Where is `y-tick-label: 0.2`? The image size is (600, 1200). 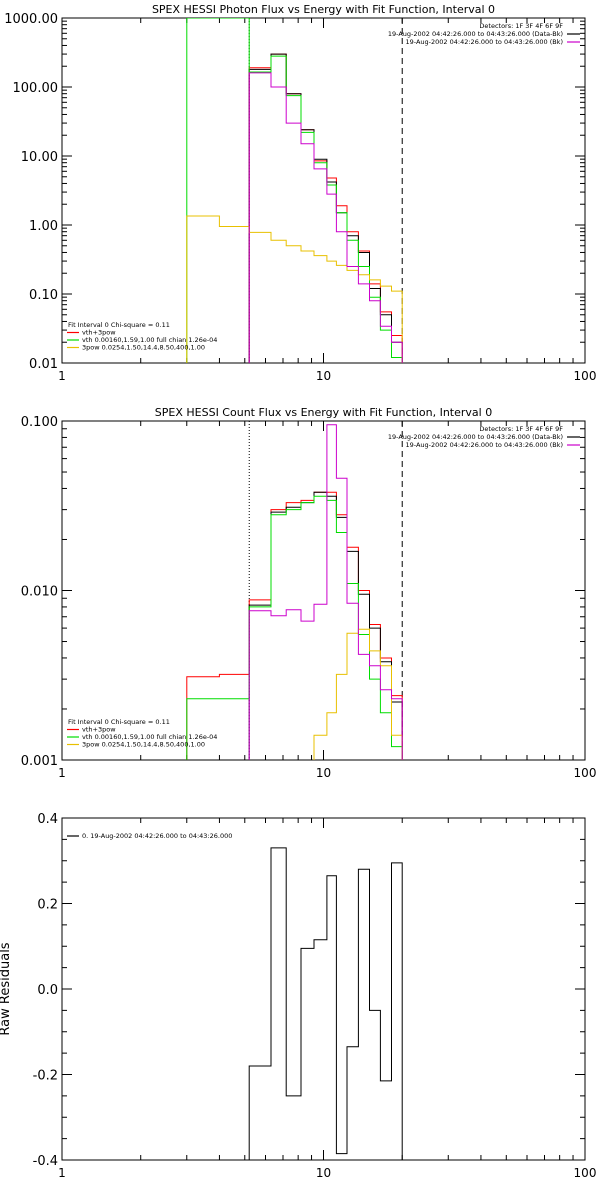
y-tick-label: 0.2 is located at coordinates (47, 905).